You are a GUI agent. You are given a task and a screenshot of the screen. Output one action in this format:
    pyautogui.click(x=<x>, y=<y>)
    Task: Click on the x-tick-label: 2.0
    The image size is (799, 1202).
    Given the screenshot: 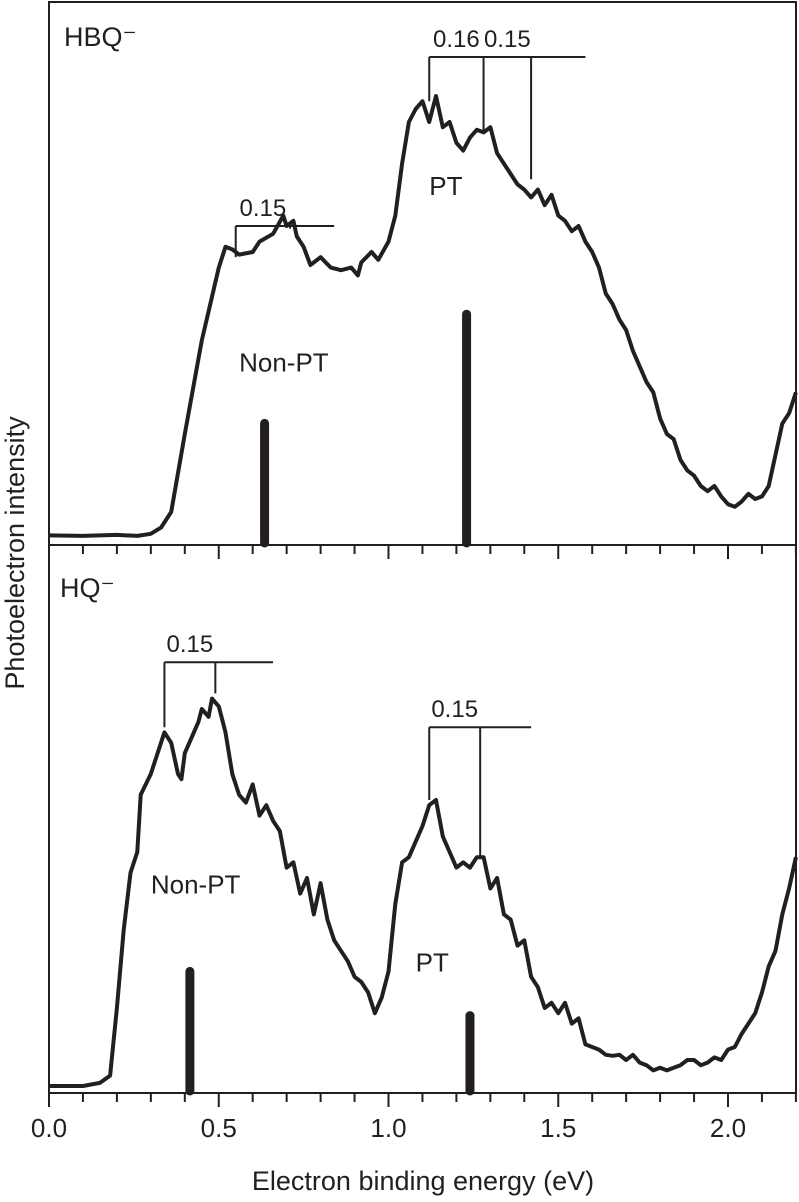 What is the action you would take?
    pyautogui.click(x=728, y=1128)
    